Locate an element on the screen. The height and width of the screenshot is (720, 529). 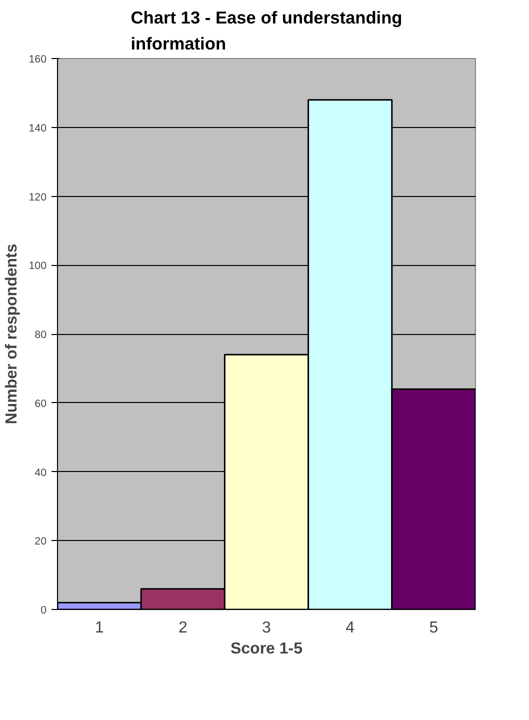
y-axis-title: Number of respondents is located at coordinates (12, 334).